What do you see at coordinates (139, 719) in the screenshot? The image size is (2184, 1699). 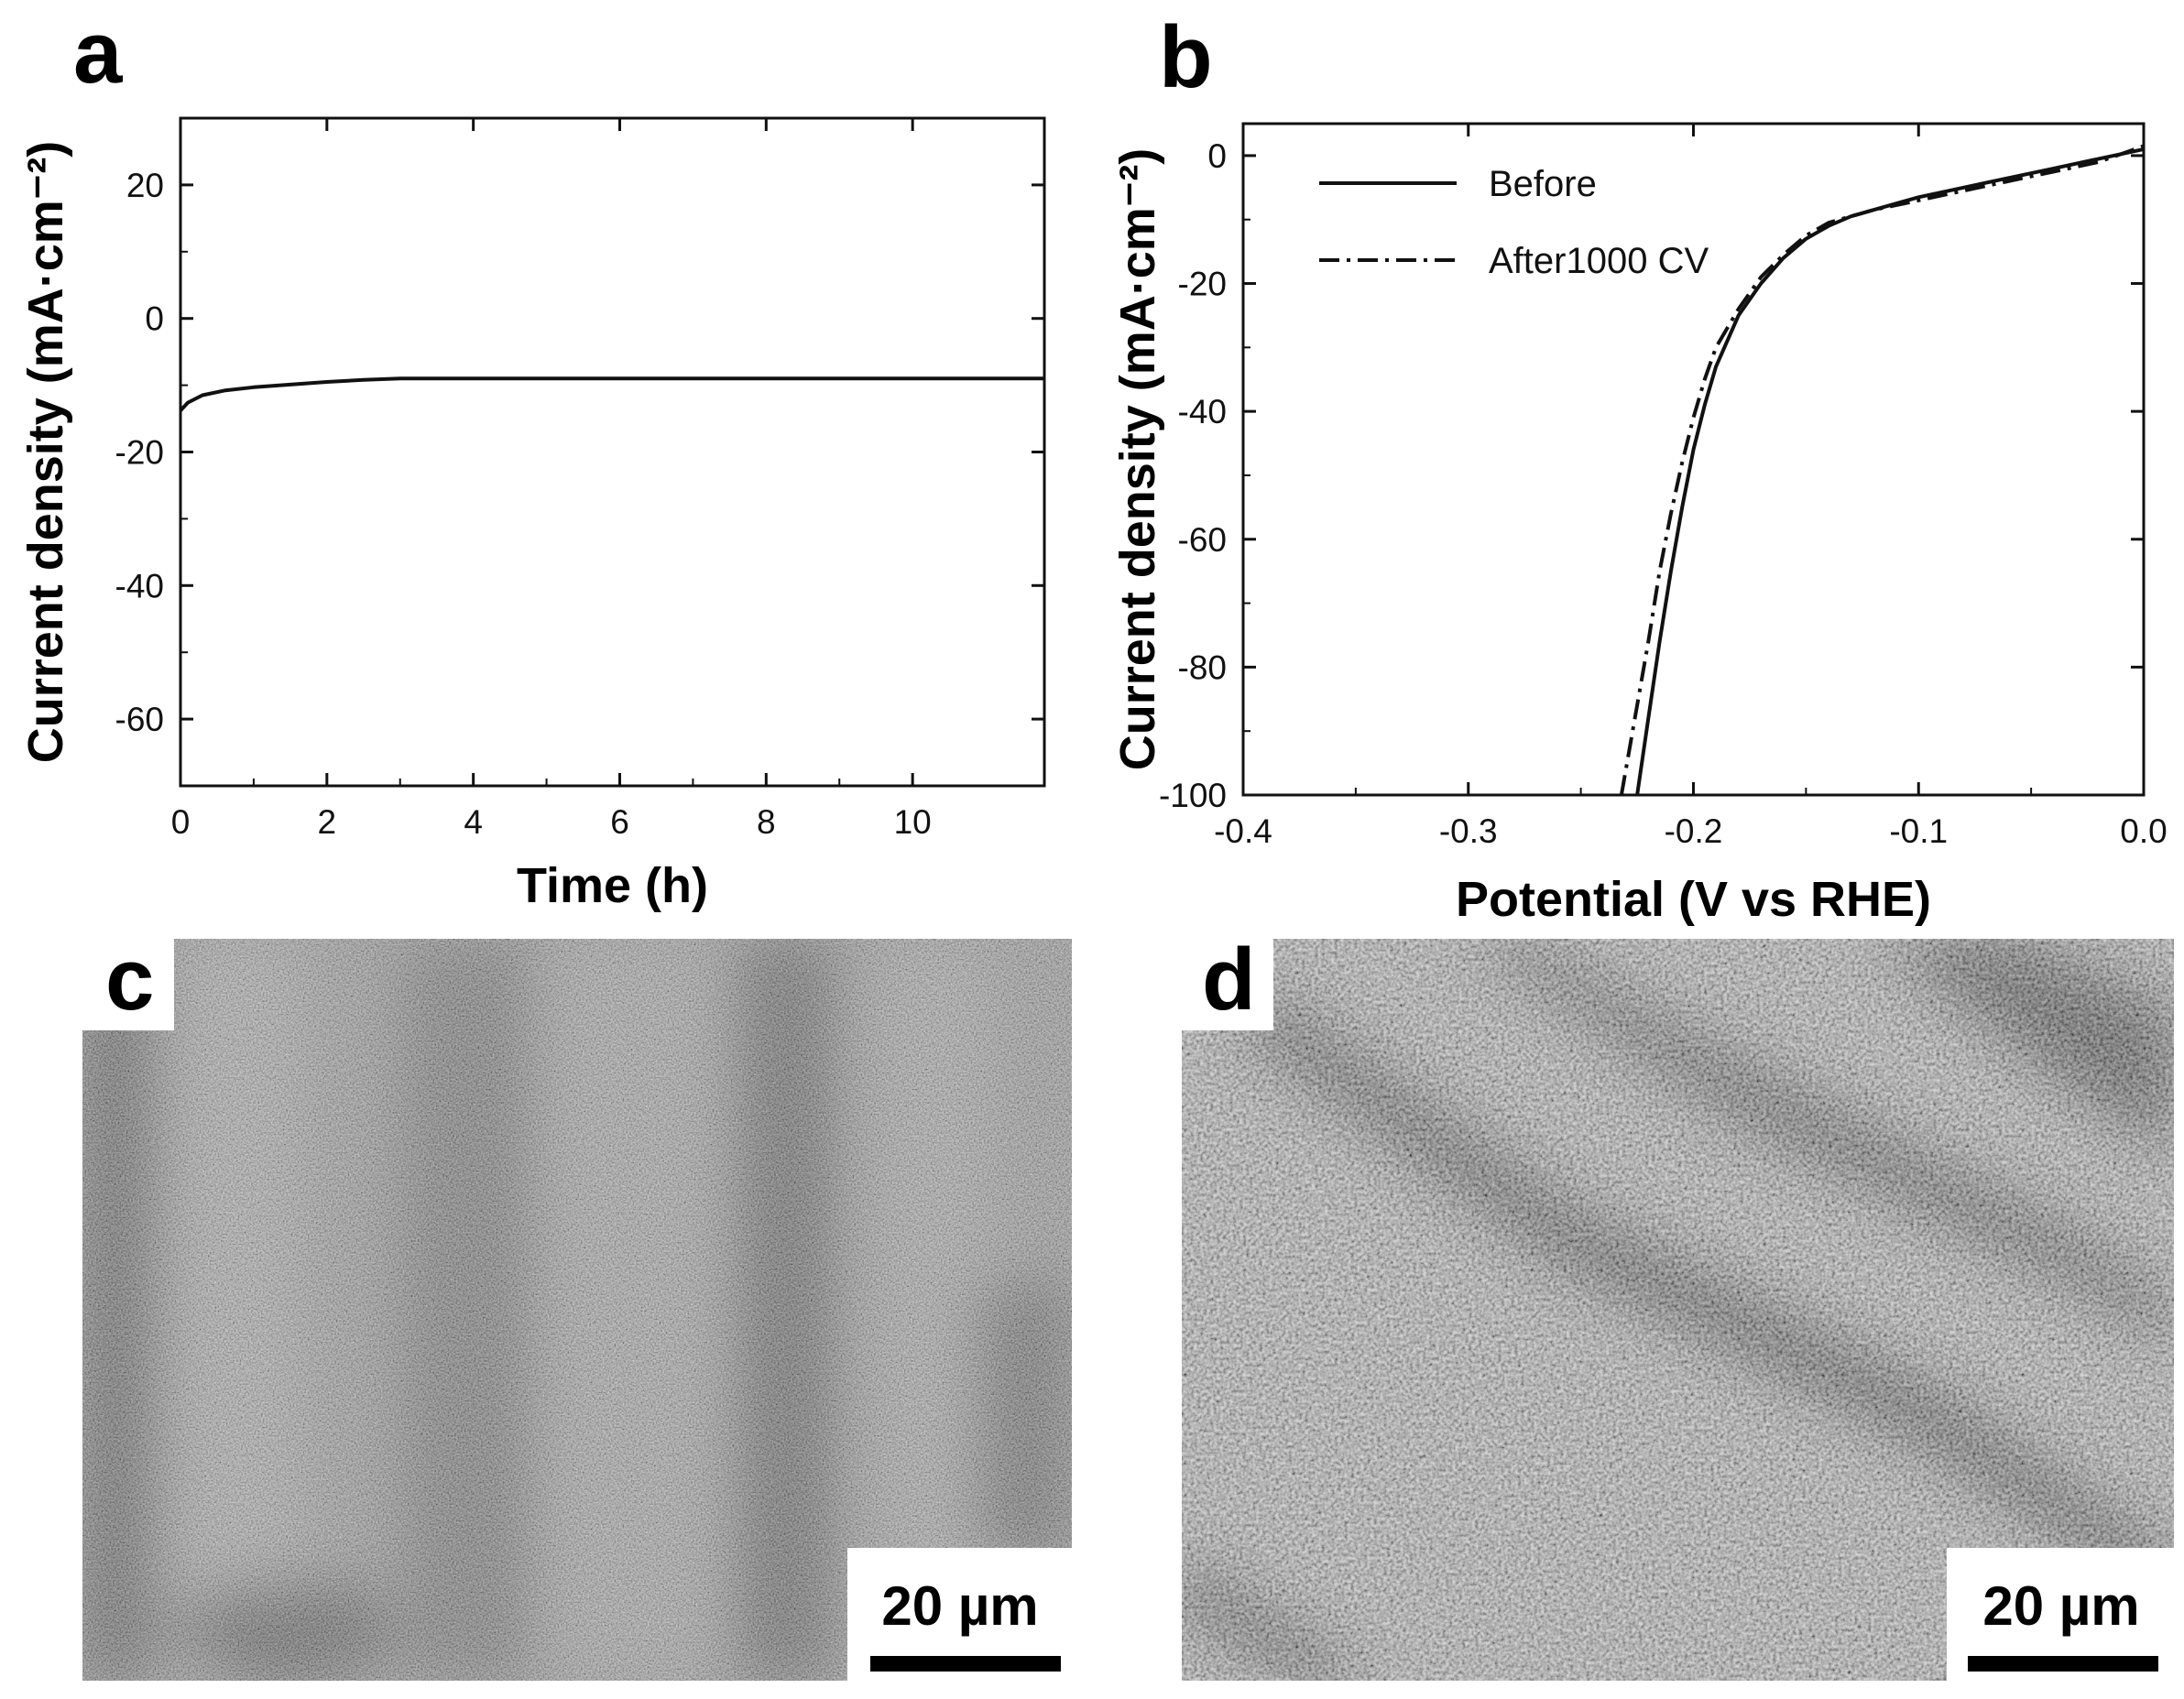 I see `chart-a-y-tick-label: -60` at bounding box center [139, 719].